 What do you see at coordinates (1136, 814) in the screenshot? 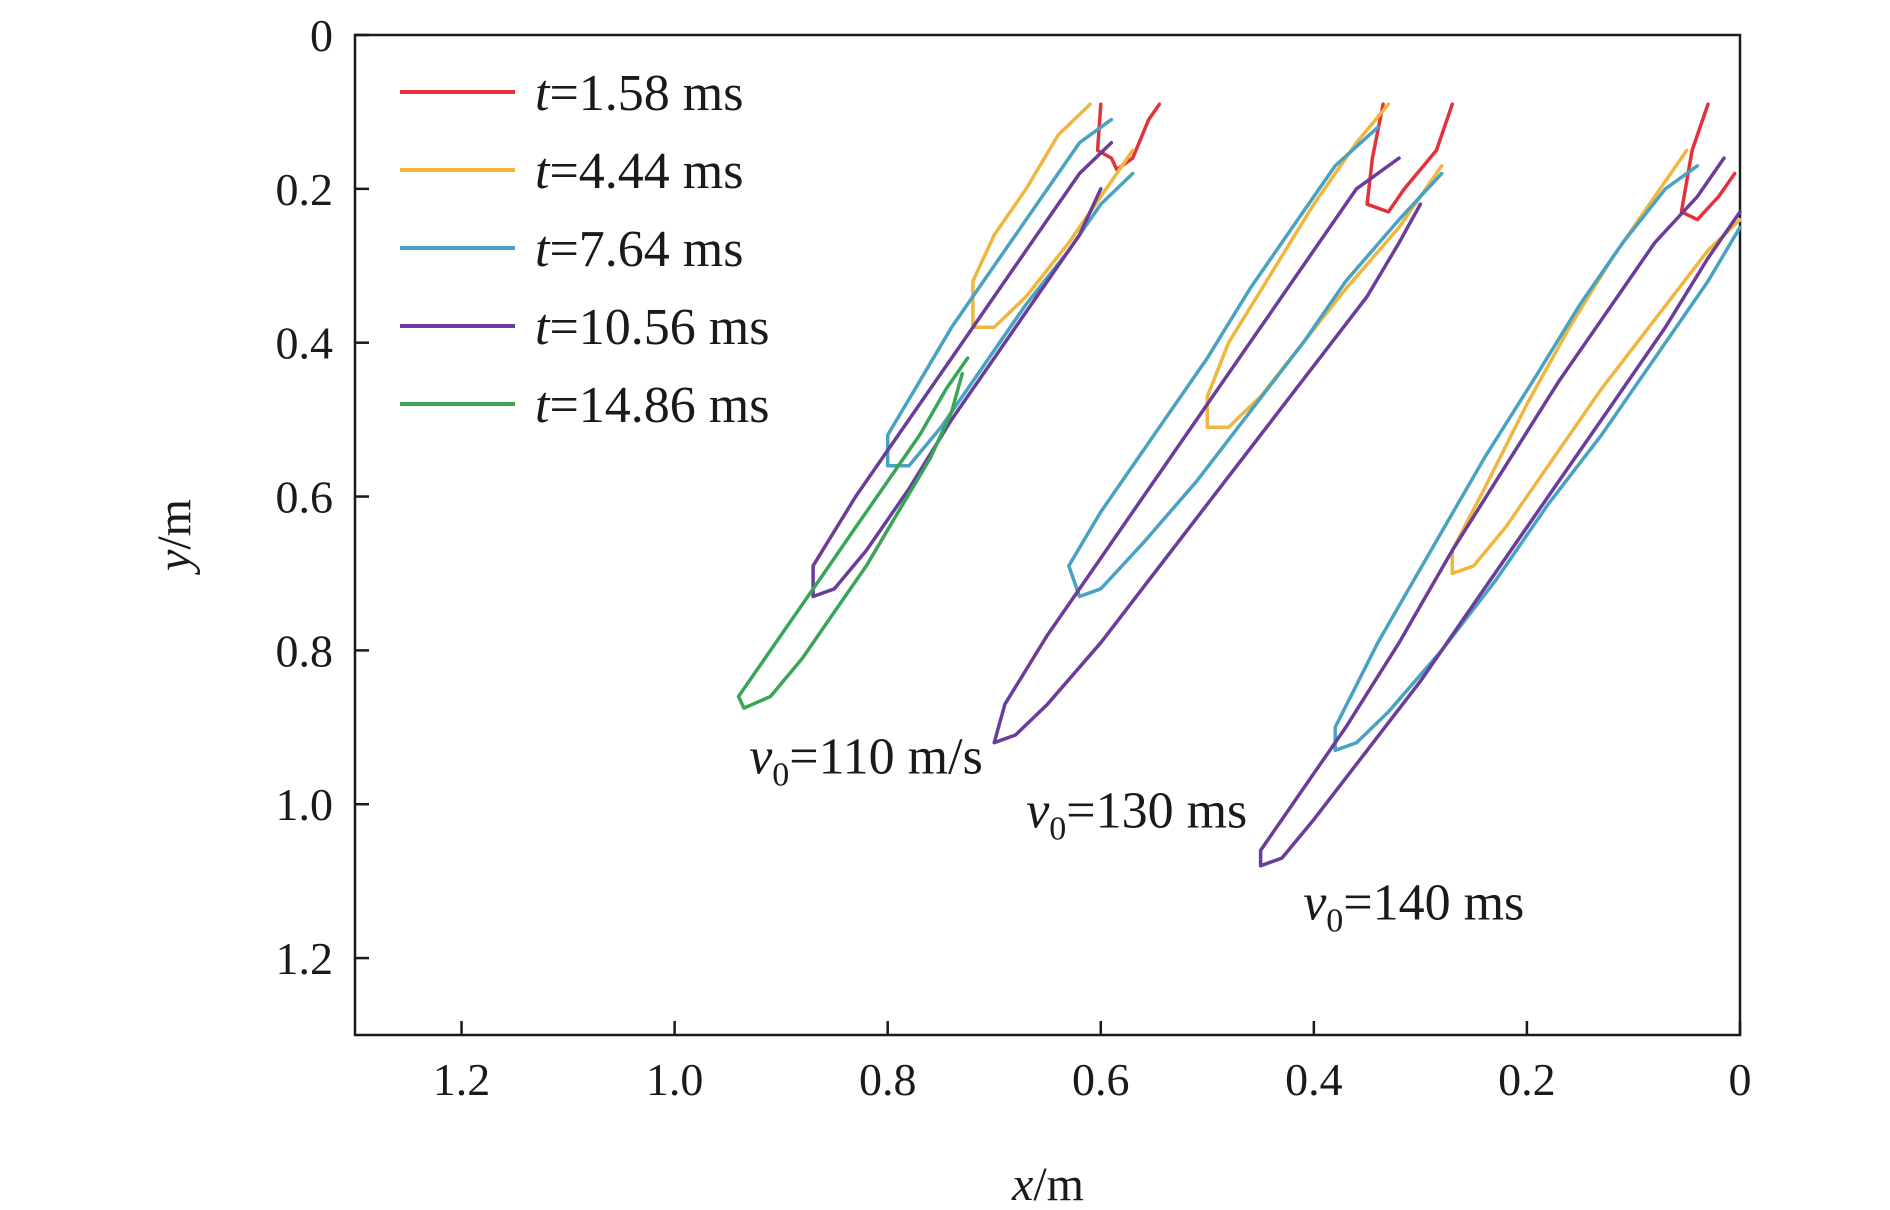
I see `velocity-annotation: v0=130 ms` at bounding box center [1136, 814].